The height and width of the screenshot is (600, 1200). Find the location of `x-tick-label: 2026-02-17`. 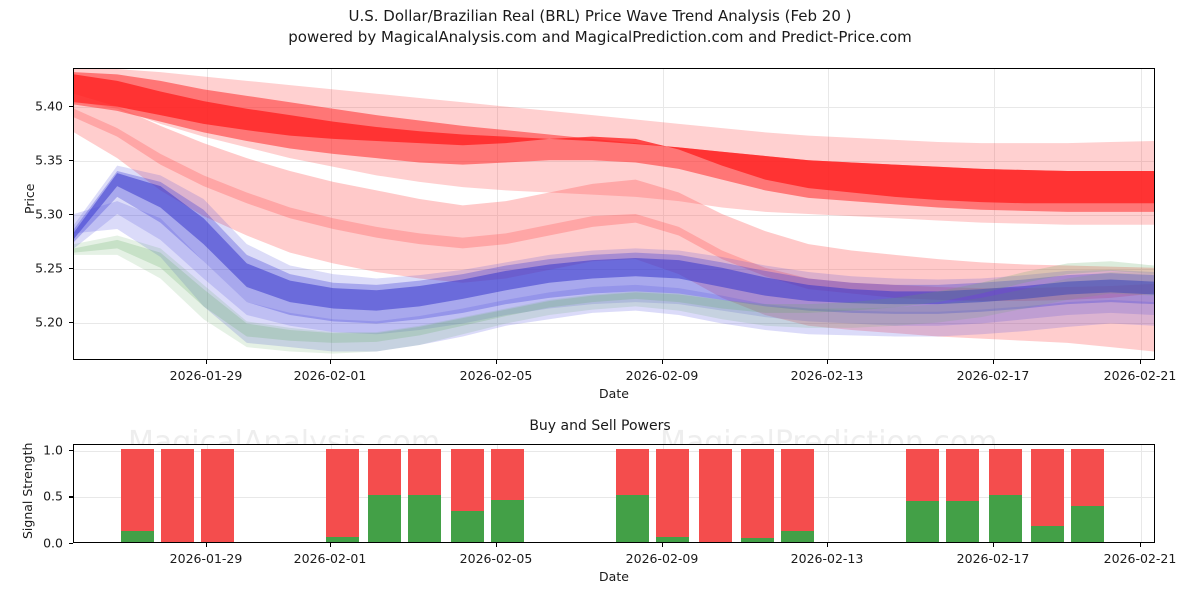

x-tick-label: 2026-02-17 is located at coordinates (993, 375).